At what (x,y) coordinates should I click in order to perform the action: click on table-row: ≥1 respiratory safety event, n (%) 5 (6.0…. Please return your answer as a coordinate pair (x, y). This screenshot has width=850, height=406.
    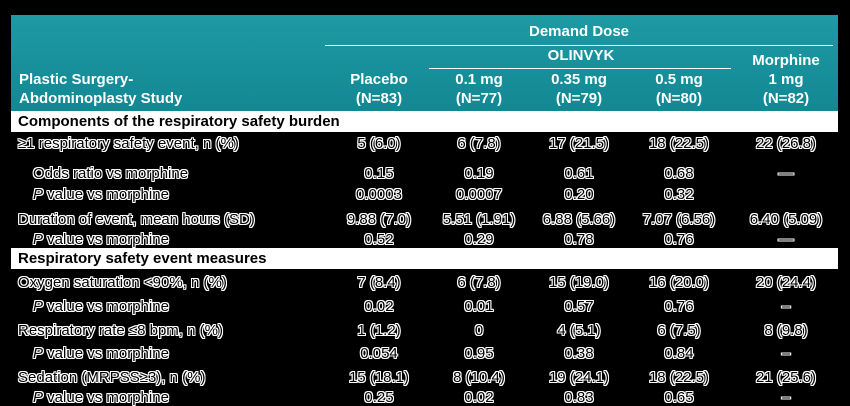
    Looking at the image, I should click on (424, 143).